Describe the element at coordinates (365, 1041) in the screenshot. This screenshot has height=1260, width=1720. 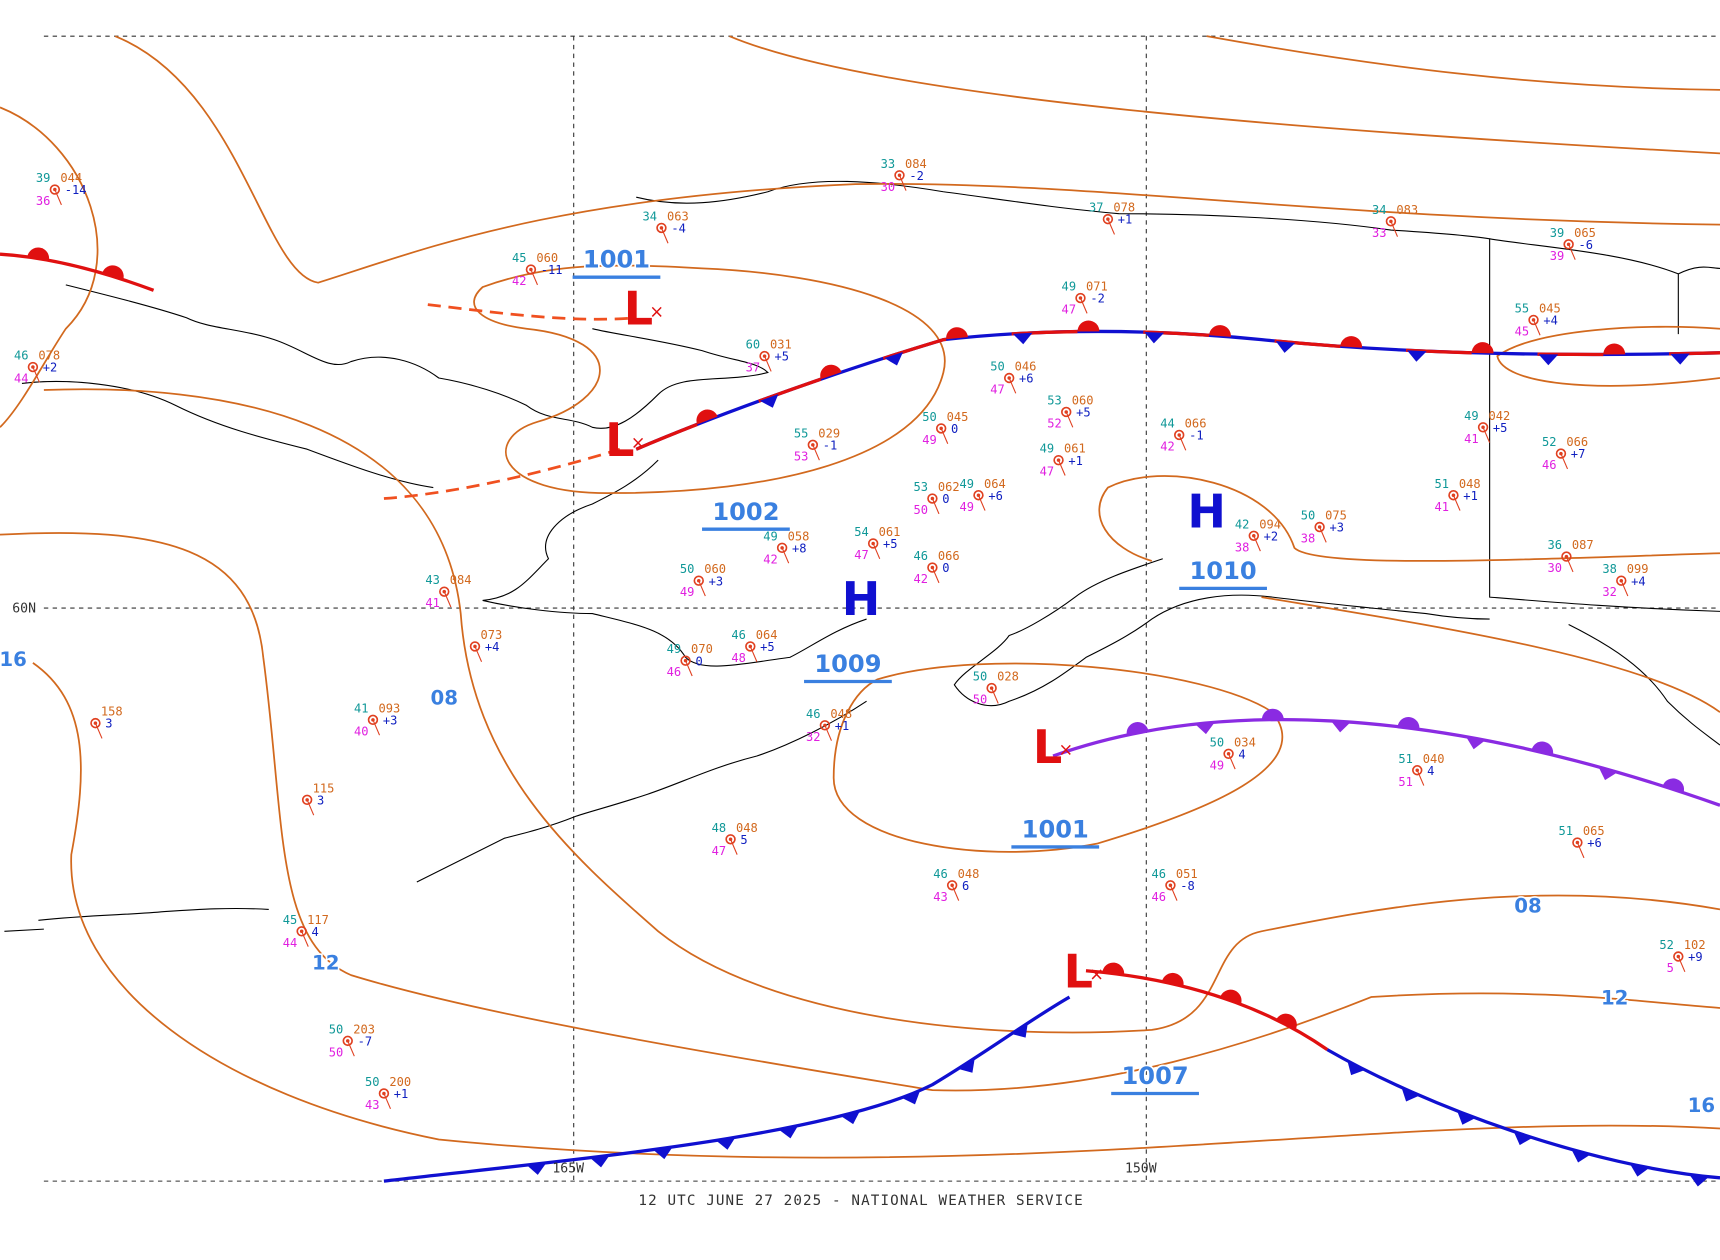
I see `station-tendency: -7` at that location.